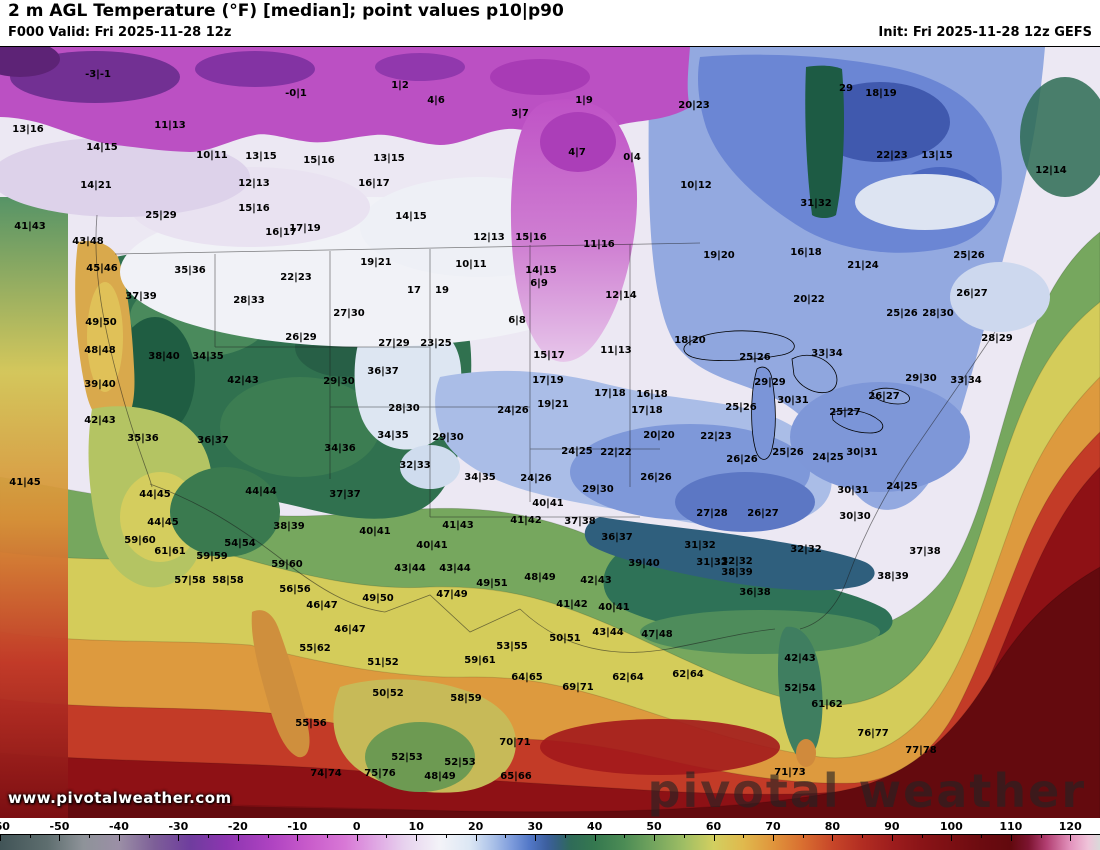 This screenshot has width=1100, height=850. I want to click on point-value: 59|59, so click(212, 556).